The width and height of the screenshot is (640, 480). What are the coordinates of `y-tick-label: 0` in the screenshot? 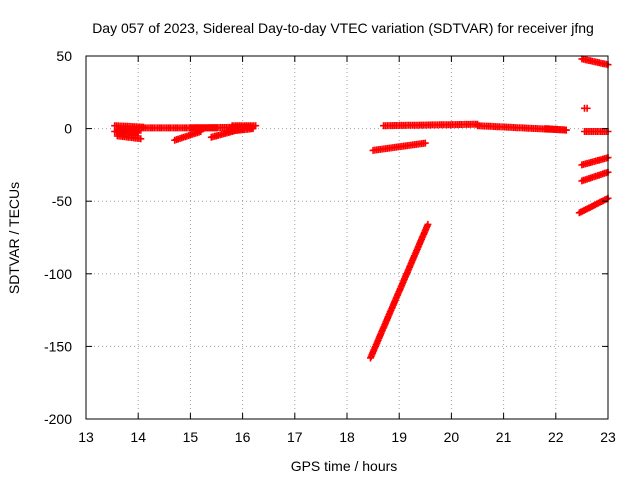 It's located at (68, 129).